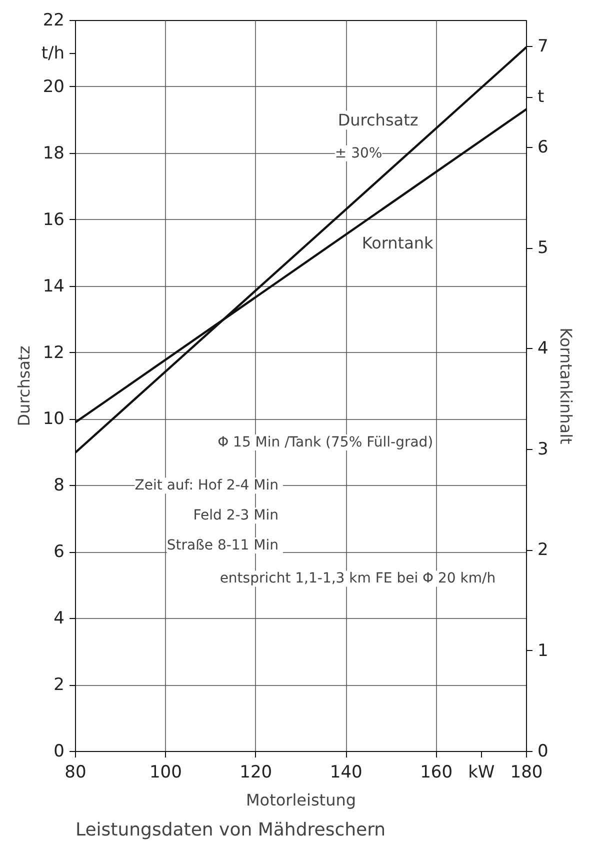  What do you see at coordinates (53, 352) in the screenshot?
I see `y-tick-label: 12` at bounding box center [53, 352].